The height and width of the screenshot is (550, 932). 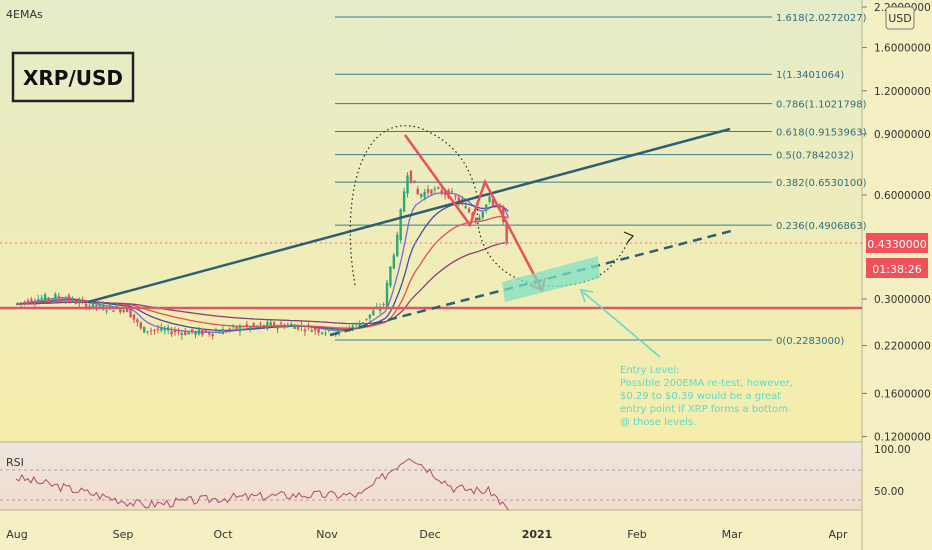 I want to click on dashed-trendline, so click(x=532, y=282).